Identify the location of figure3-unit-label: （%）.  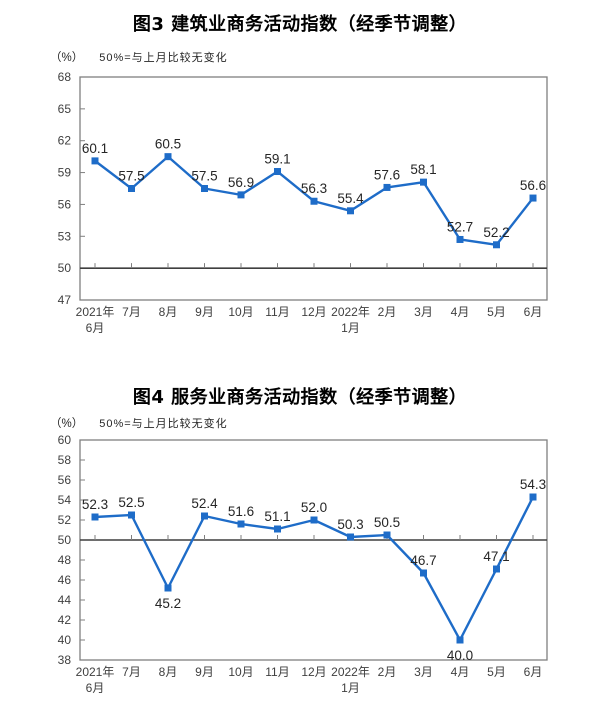
(67, 58).